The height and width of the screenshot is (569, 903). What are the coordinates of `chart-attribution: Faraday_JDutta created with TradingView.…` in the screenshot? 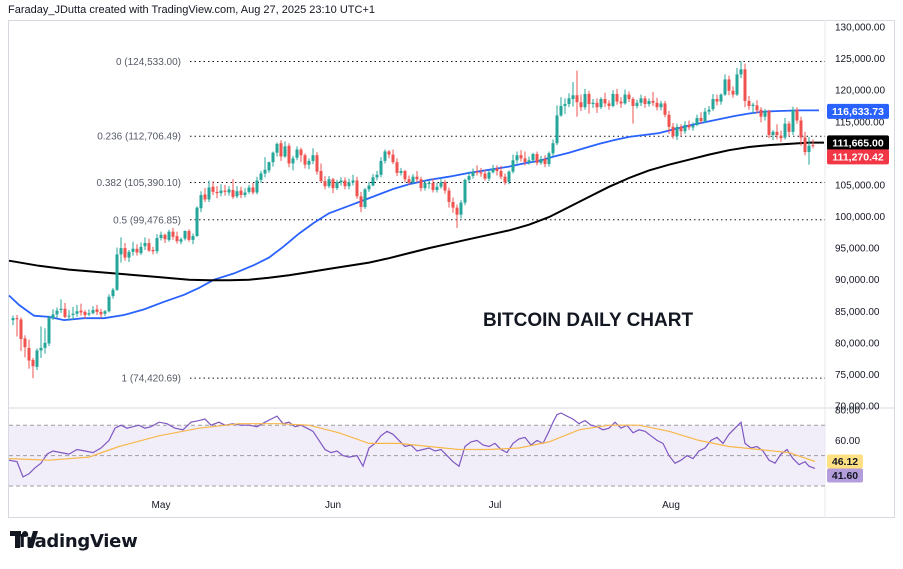 It's located at (191, 10).